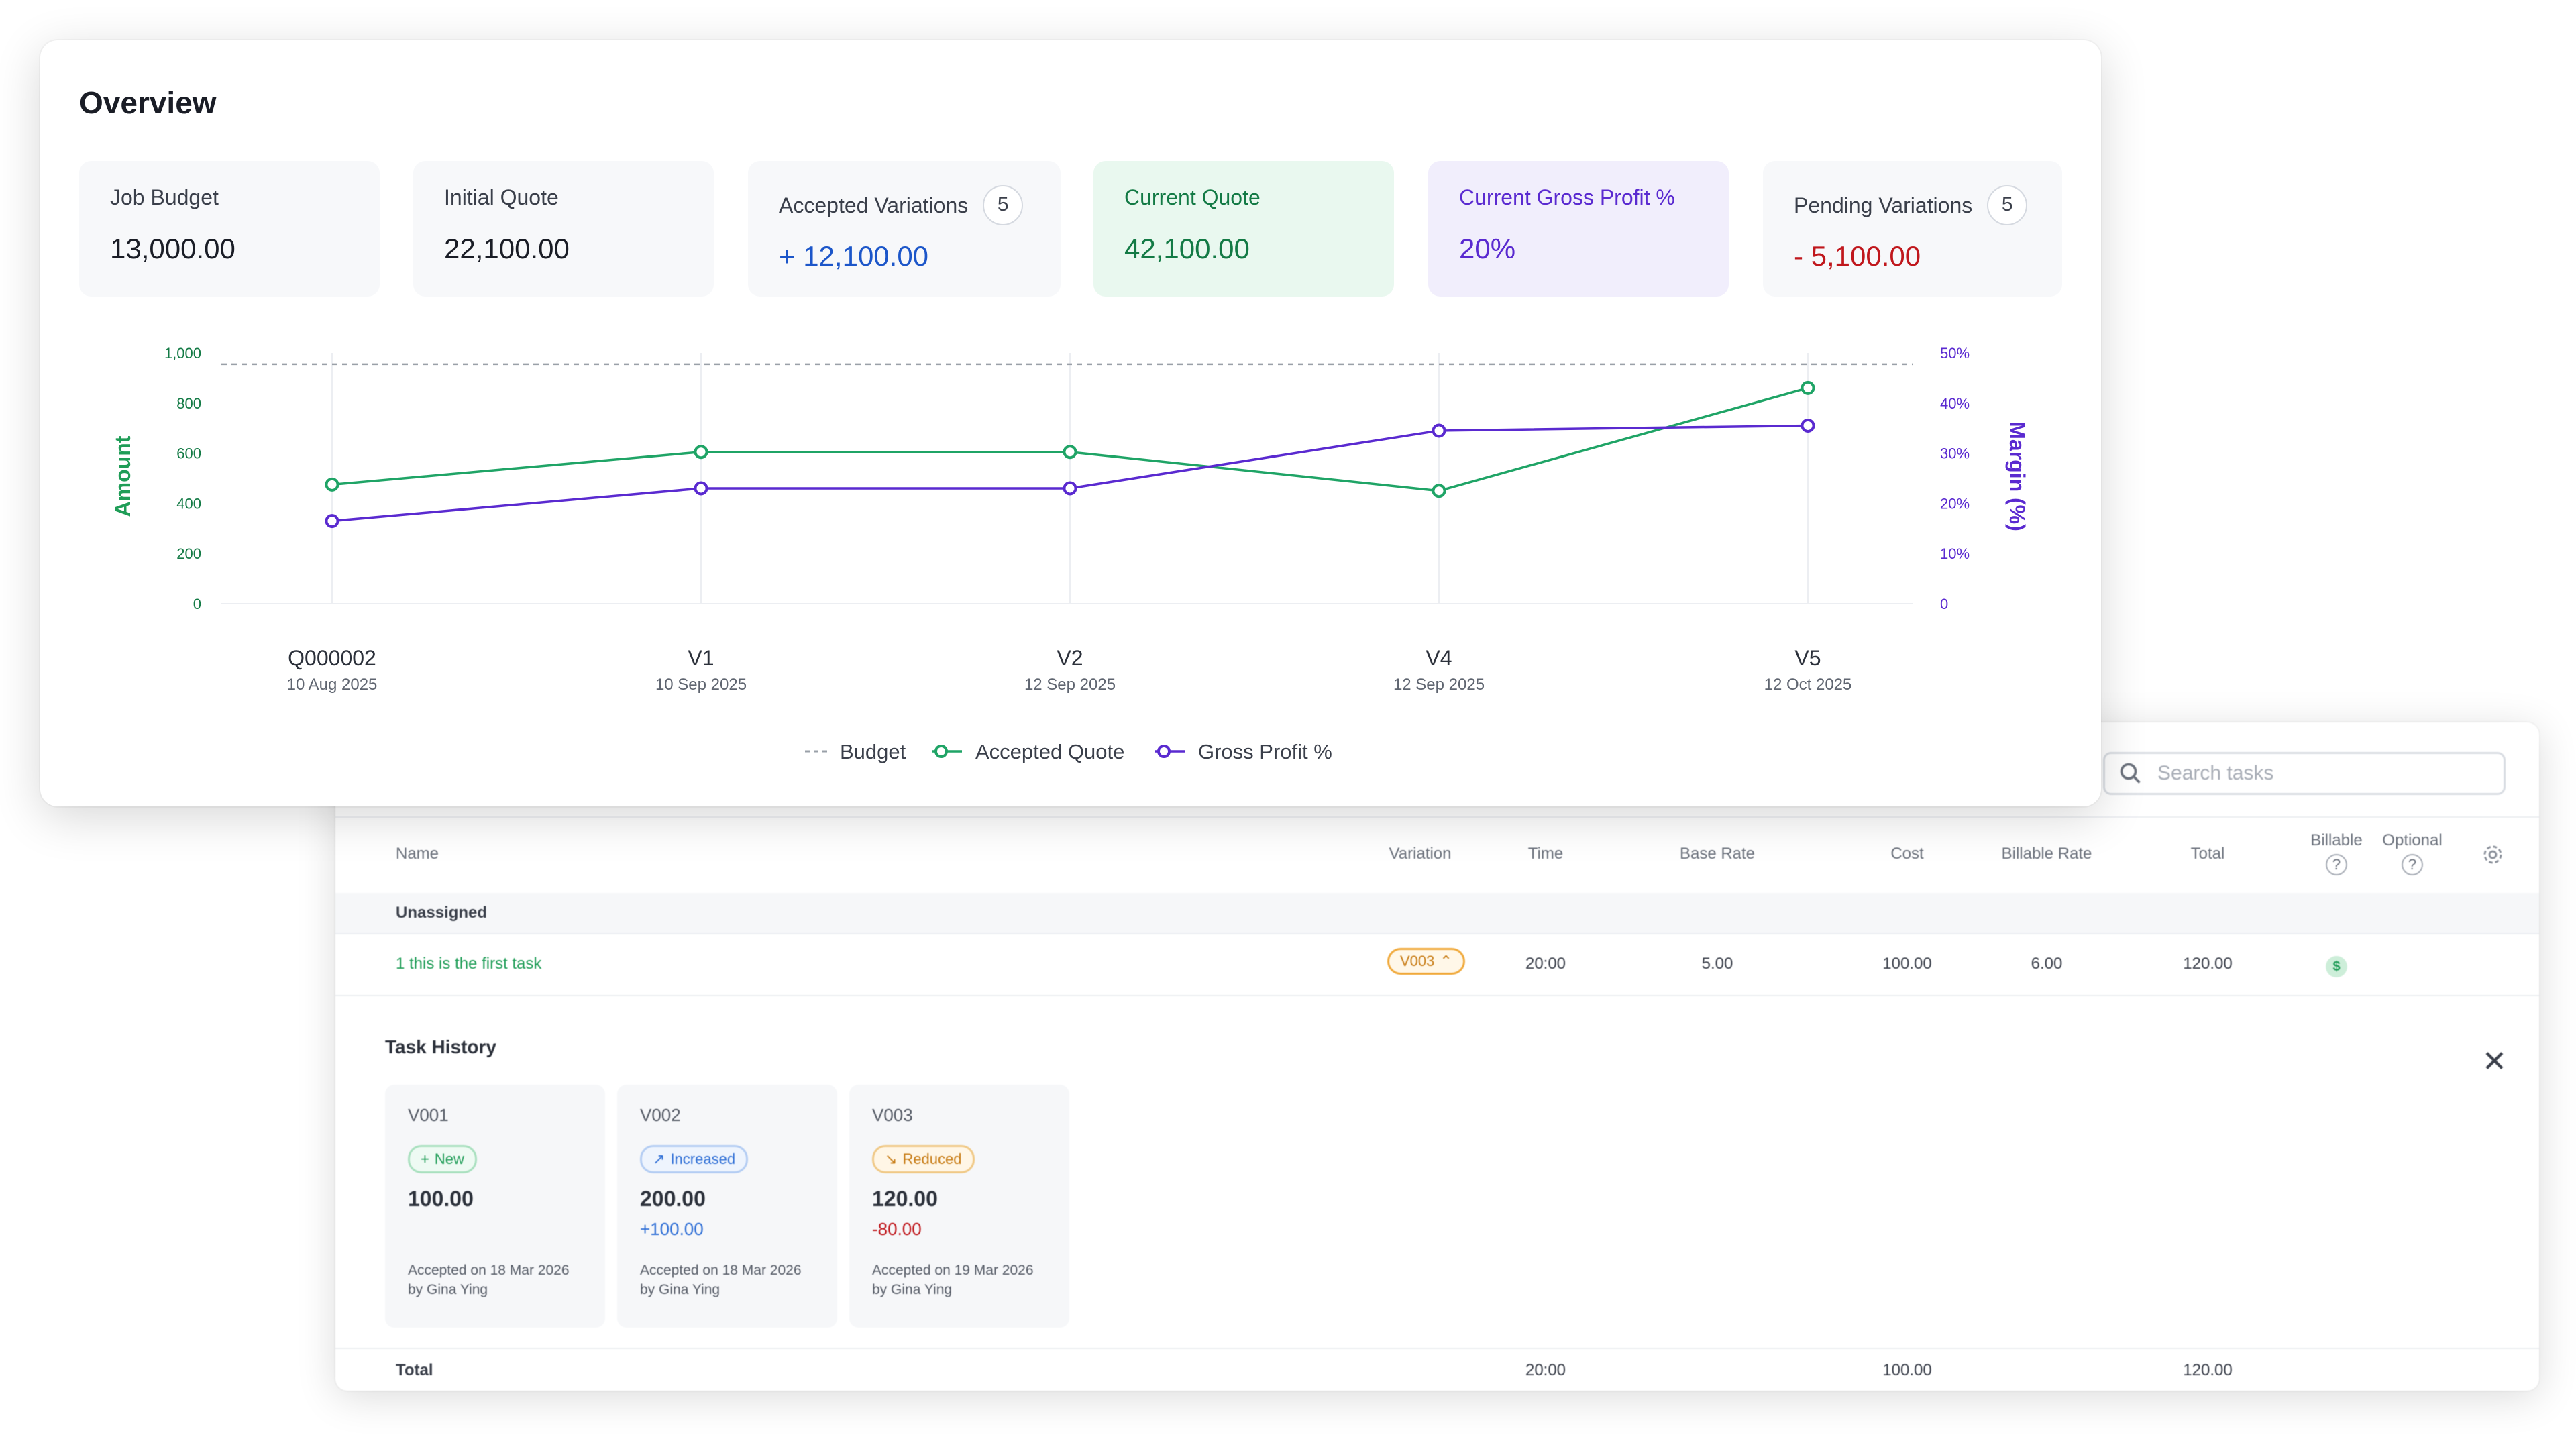 Image resolution: width=2576 pixels, height=1449 pixels. I want to click on kpi-pending-variations: Pending Variations 5 - 5,100.00, so click(1912, 229).